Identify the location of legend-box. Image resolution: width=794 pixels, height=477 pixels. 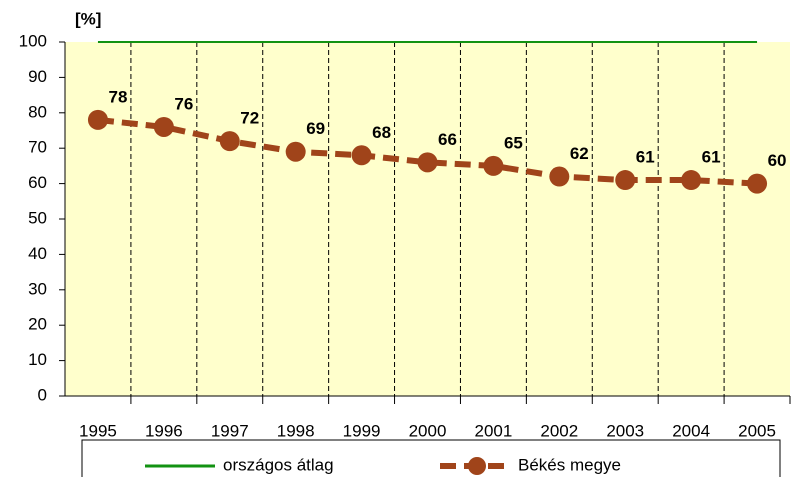
(431, 458).